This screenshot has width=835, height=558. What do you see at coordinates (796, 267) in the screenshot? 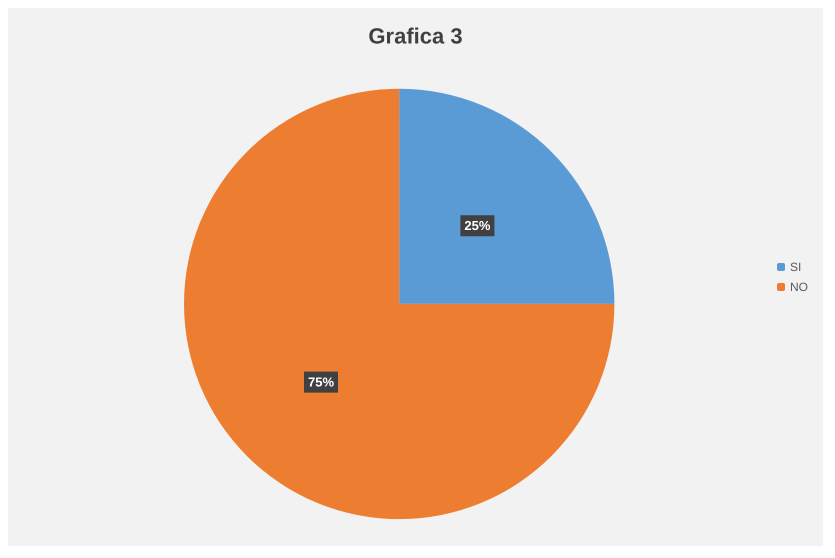
I see `legend-label: SI` at bounding box center [796, 267].